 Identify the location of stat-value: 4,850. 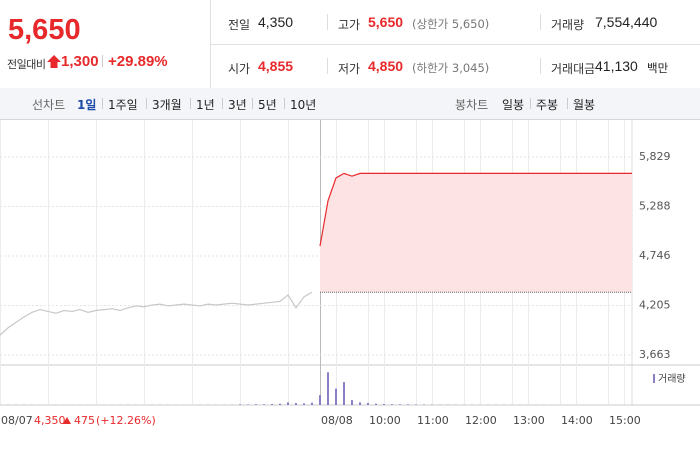
(386, 66).